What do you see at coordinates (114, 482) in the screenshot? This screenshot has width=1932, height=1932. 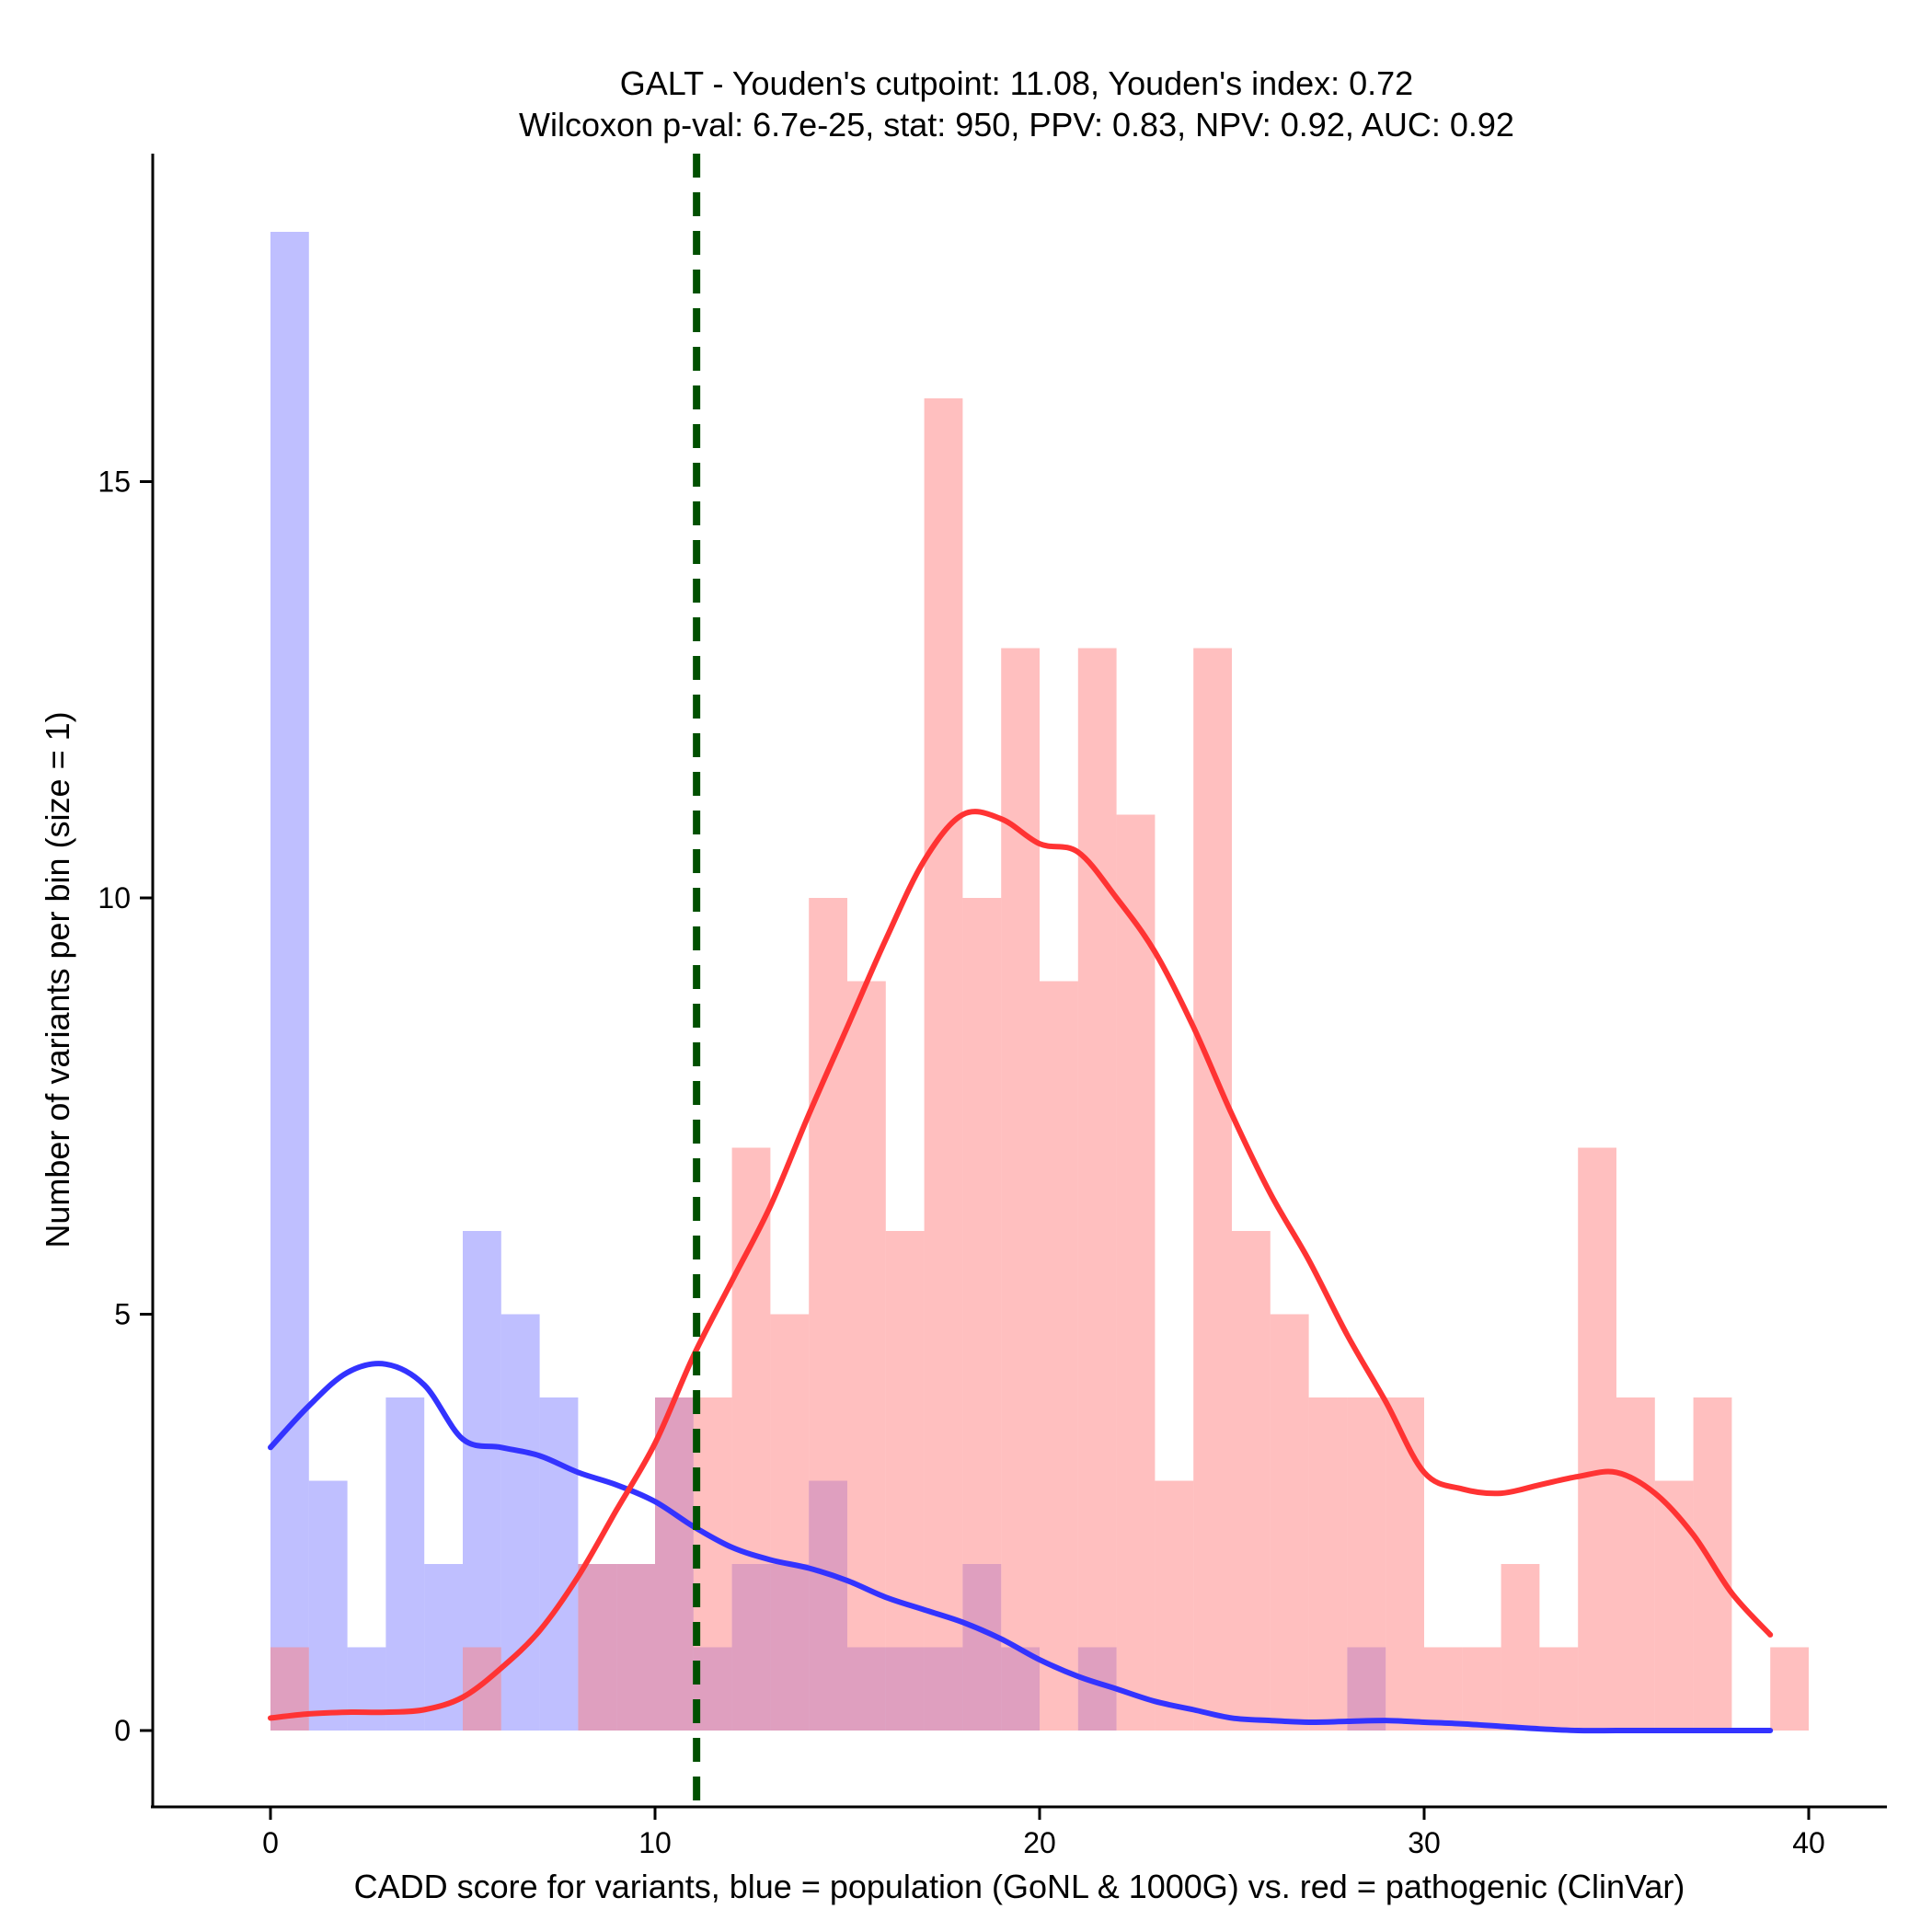 I see `y-tick-label: 15` at bounding box center [114, 482].